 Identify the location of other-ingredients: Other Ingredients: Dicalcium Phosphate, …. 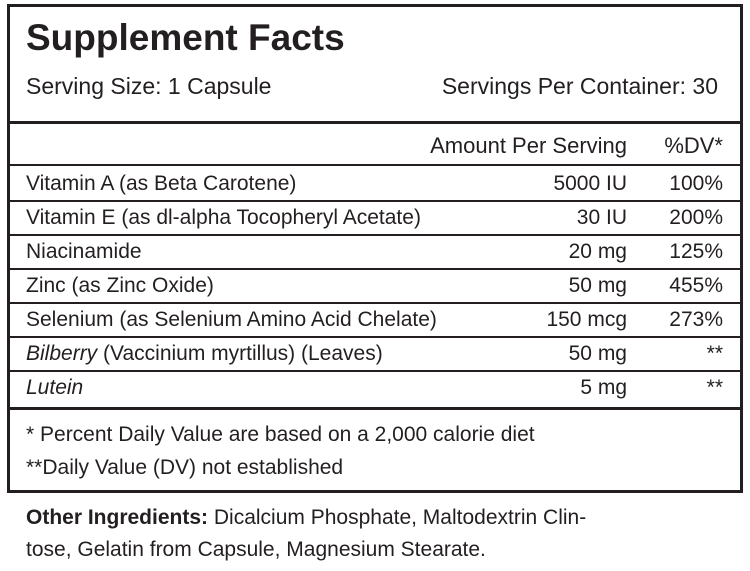
(306, 518).